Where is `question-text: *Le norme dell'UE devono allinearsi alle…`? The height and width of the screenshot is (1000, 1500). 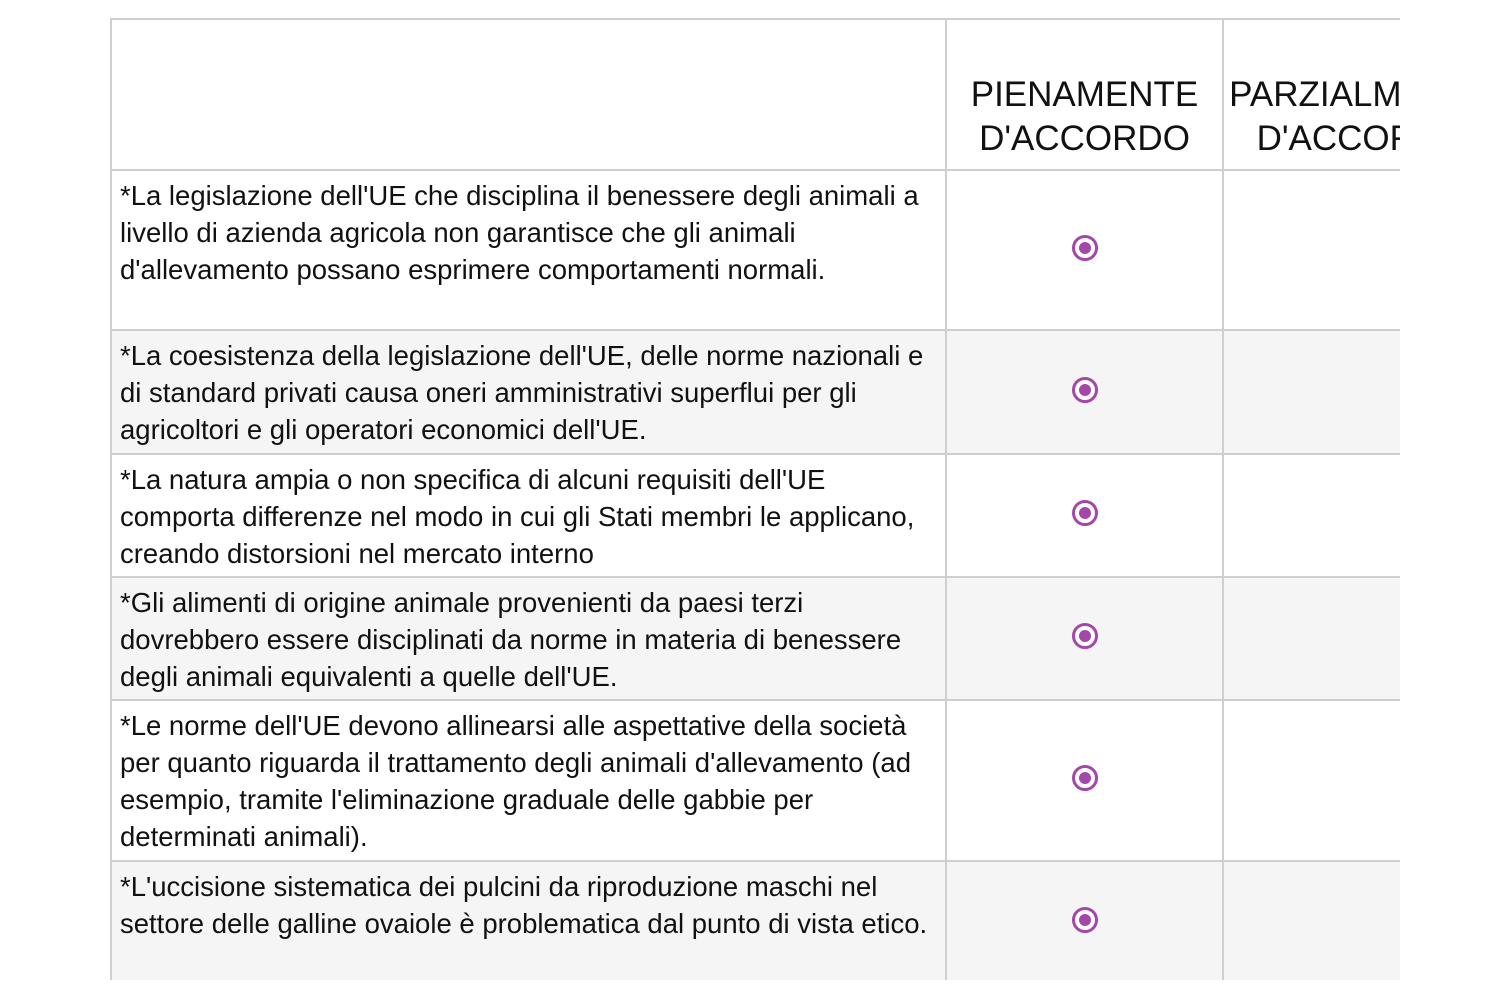 question-text: *Le norme dell'UE devono allinearsi alle… is located at coordinates (528, 780).